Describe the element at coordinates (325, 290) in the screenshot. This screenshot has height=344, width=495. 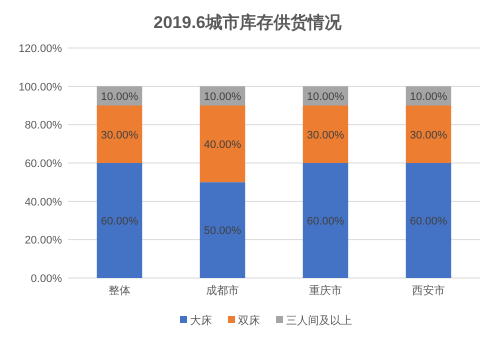
I see `x-tick-label: 重庆市` at that location.